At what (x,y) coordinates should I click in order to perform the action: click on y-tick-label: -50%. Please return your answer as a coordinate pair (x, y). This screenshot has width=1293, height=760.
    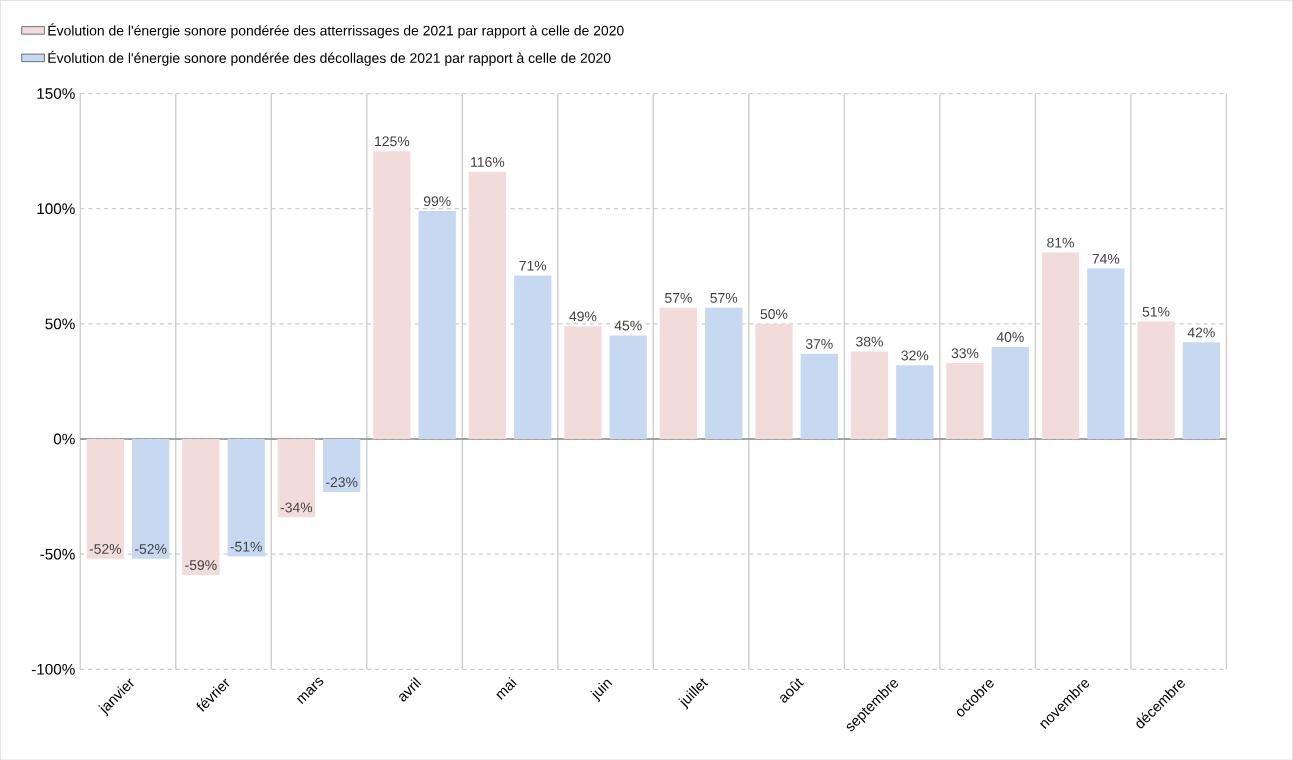
    Looking at the image, I should click on (57, 554).